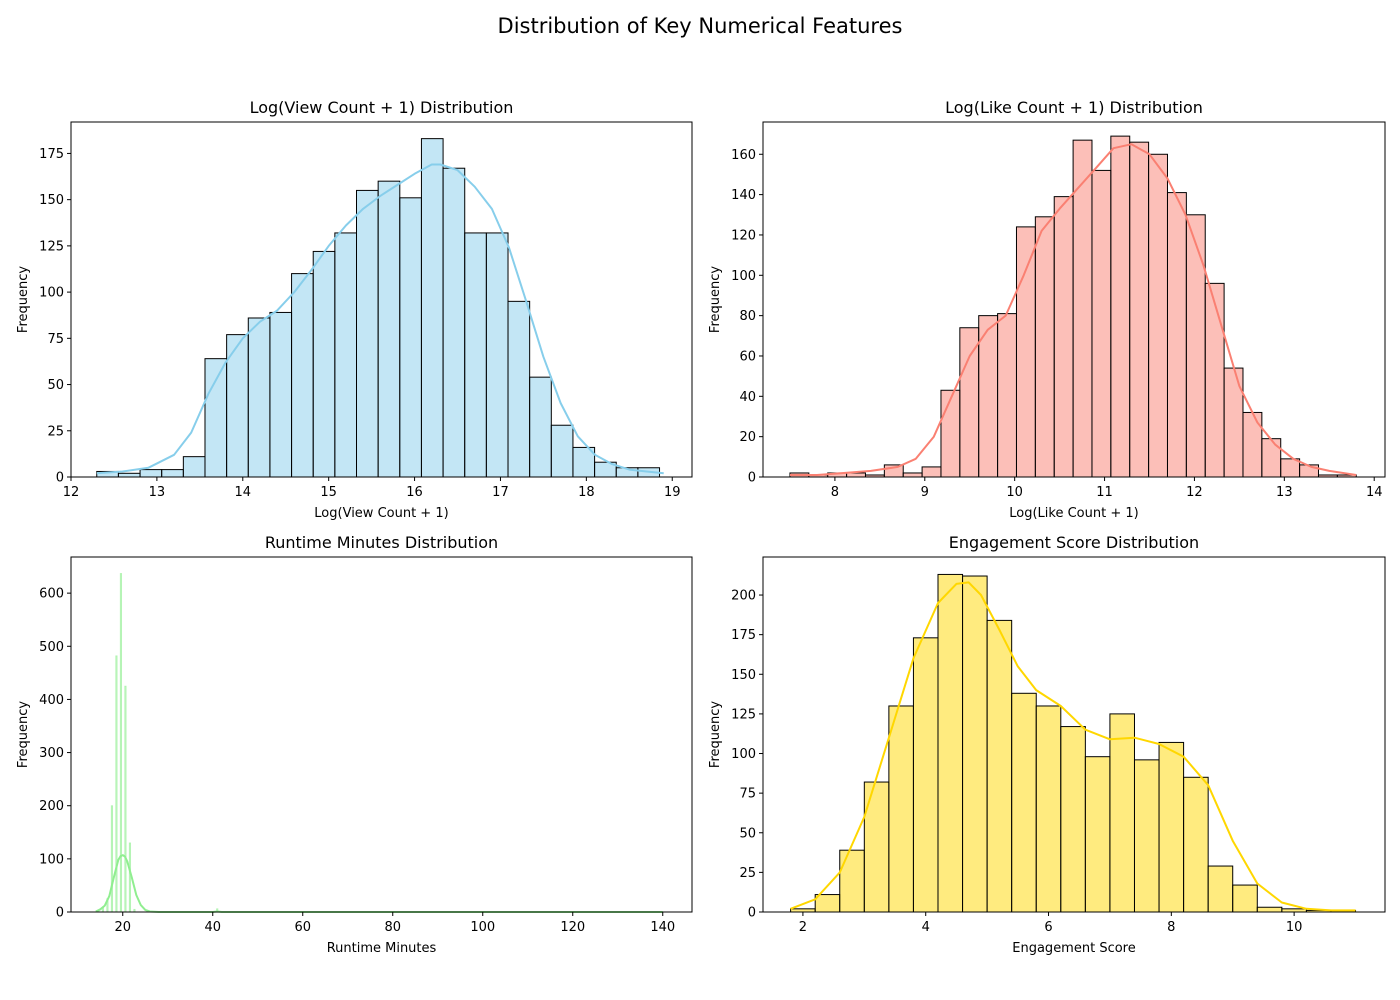 This screenshot has width=1400, height=1000. I want to click on x-tick-label: 9, so click(925, 492).